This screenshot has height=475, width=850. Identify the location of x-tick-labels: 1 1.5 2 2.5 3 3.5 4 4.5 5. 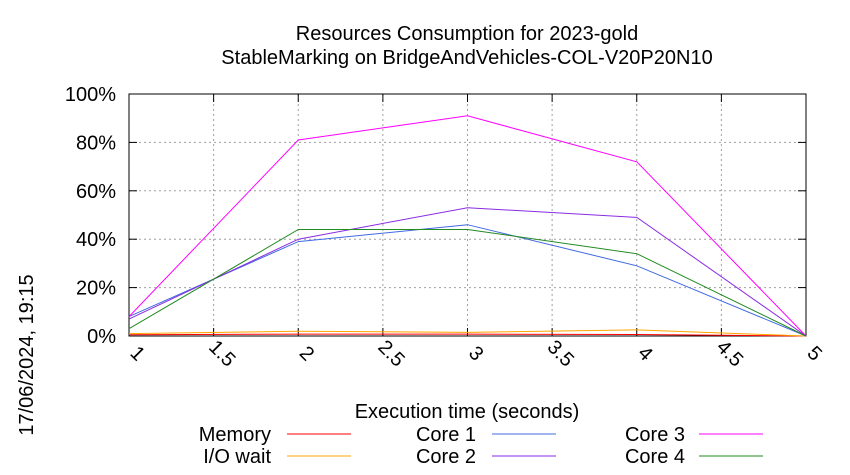
(476, 353).